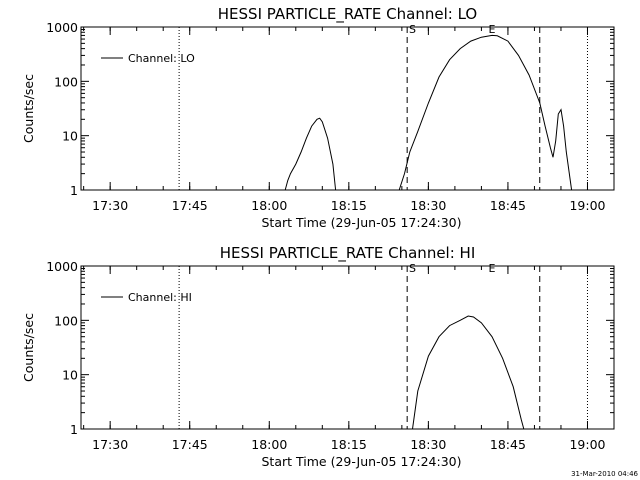 The width and height of the screenshot is (640, 480). Describe the element at coordinates (347, 14) in the screenshot. I see `chart-title: HESSI PARTICLE_RATE Channel: LO` at that location.